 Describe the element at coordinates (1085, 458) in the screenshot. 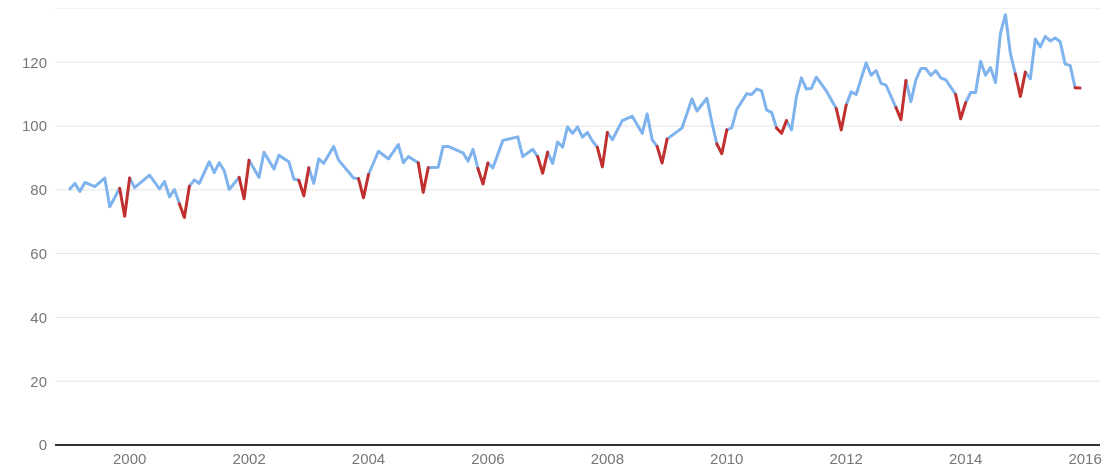

I see `x-tick-label: 2016` at that location.